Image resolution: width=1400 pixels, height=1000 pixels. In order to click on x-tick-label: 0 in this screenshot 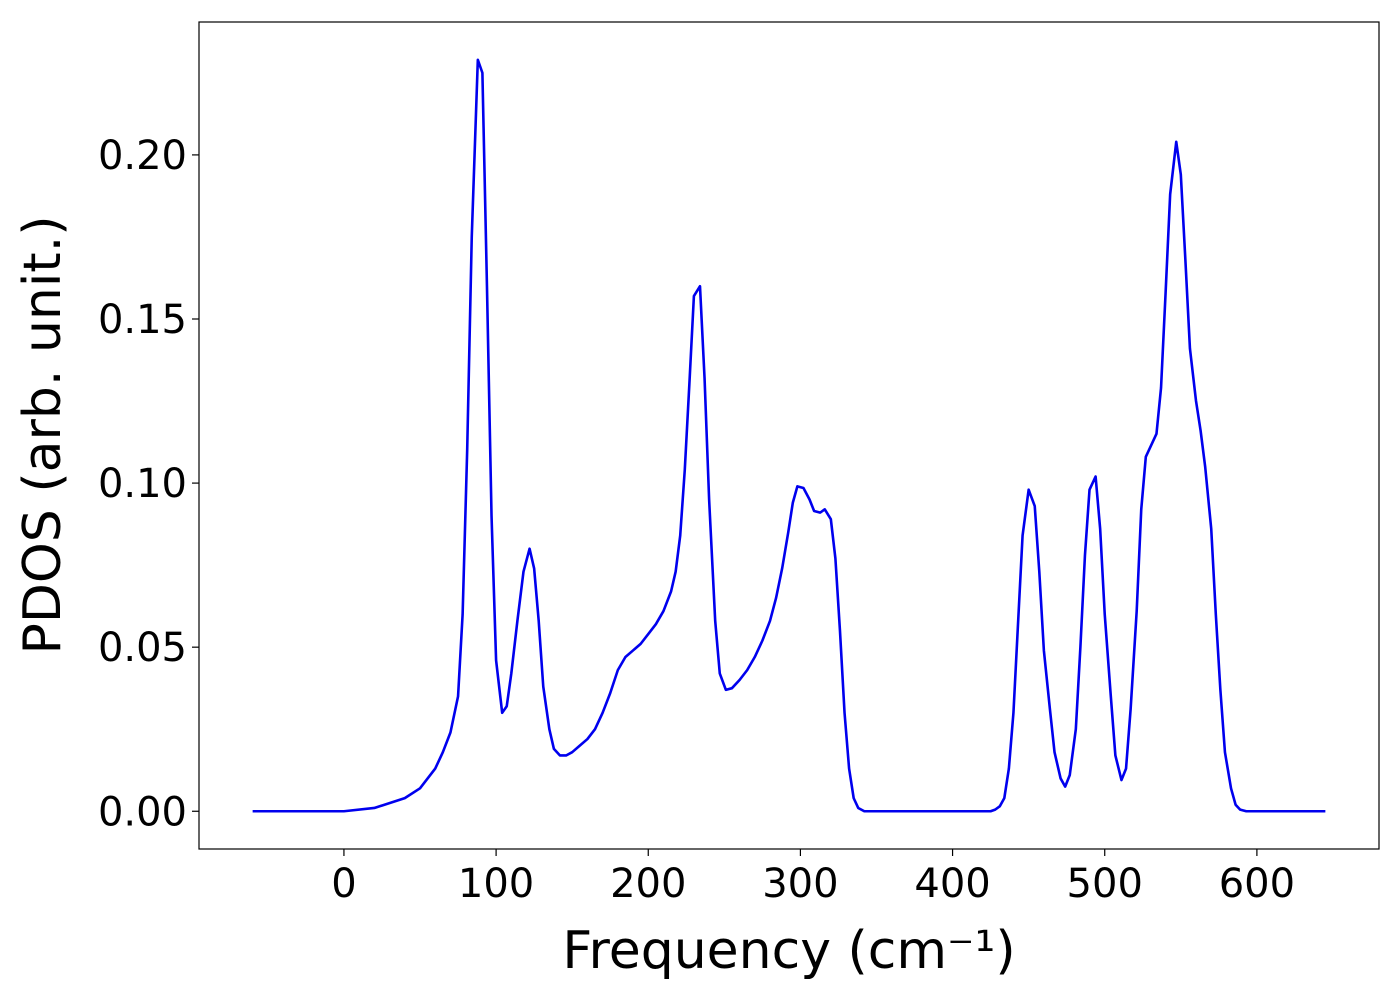, I will do `click(343, 884)`.